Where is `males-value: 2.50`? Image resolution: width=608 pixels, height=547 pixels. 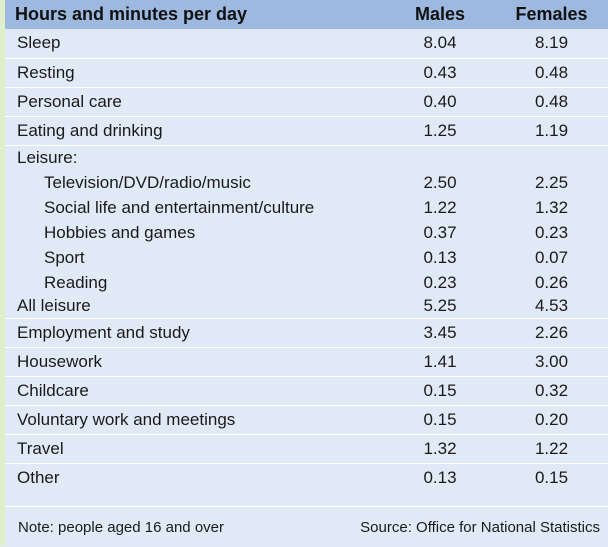 males-value: 2.50 is located at coordinates (440, 182).